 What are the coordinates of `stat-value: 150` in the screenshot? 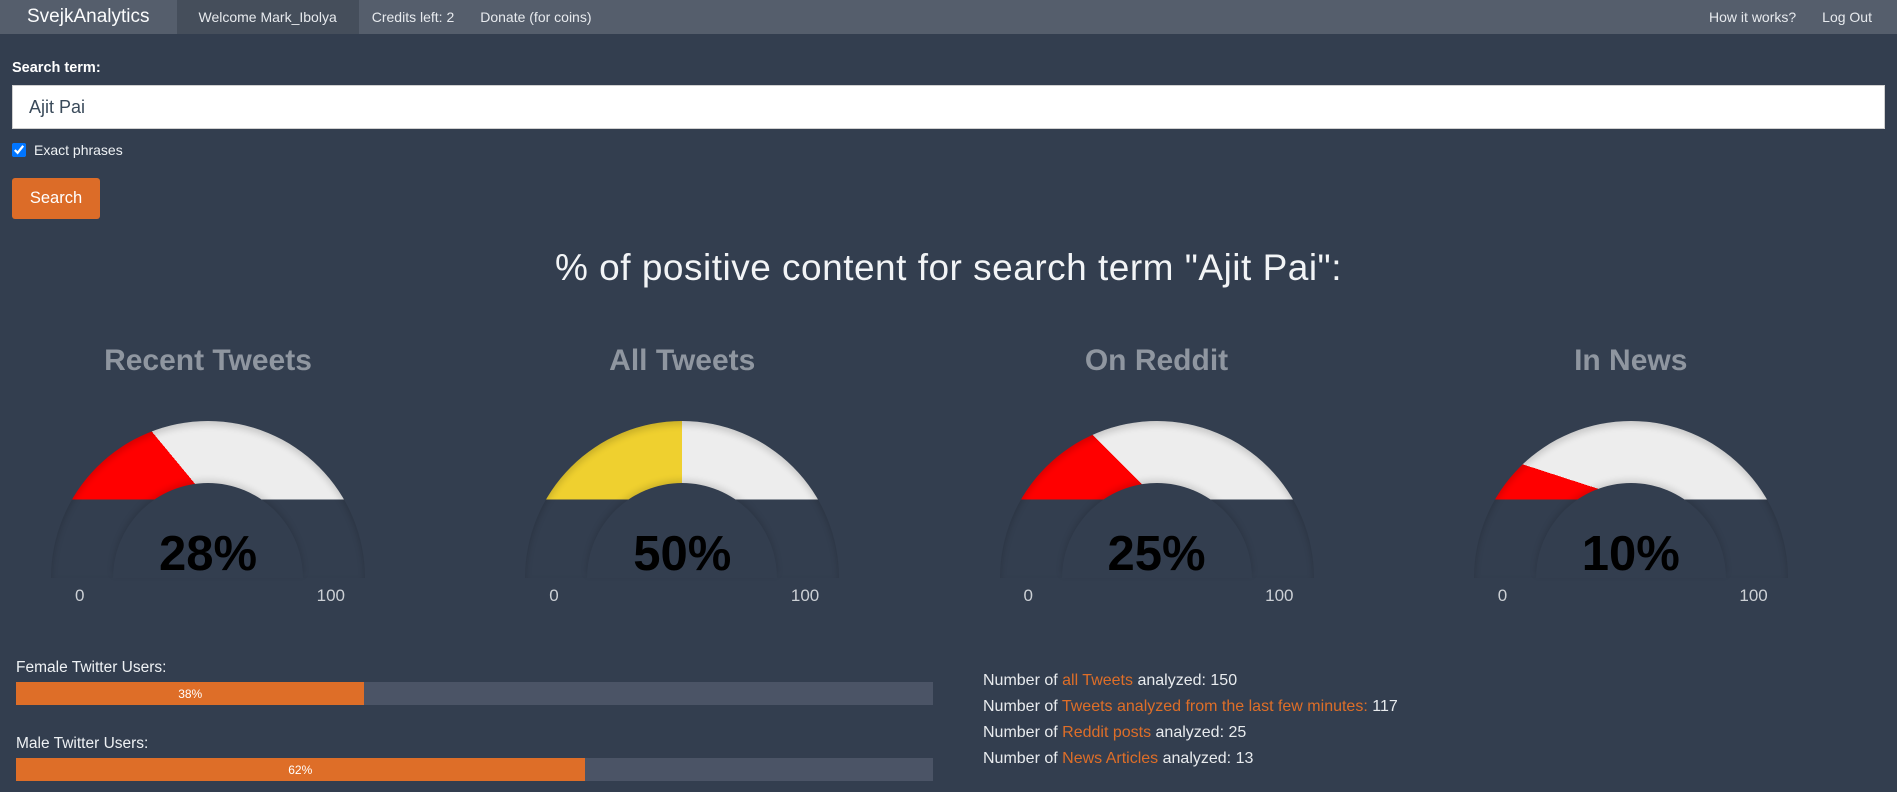 It's located at (1224, 680).